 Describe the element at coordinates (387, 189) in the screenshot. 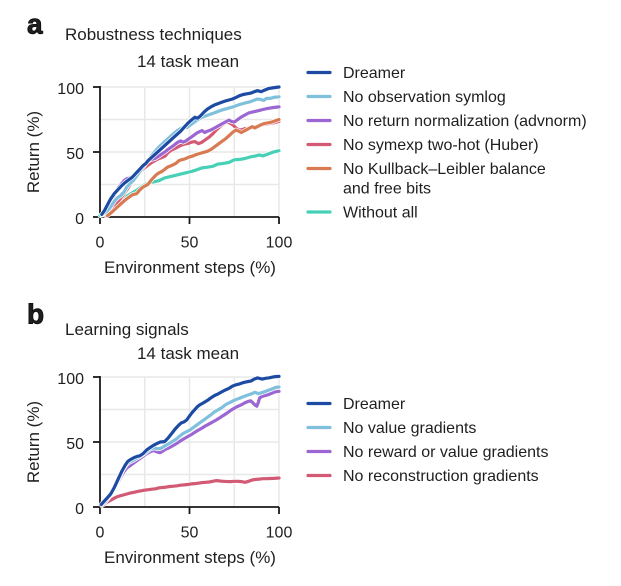

I see `svg-text: and free bits` at that location.